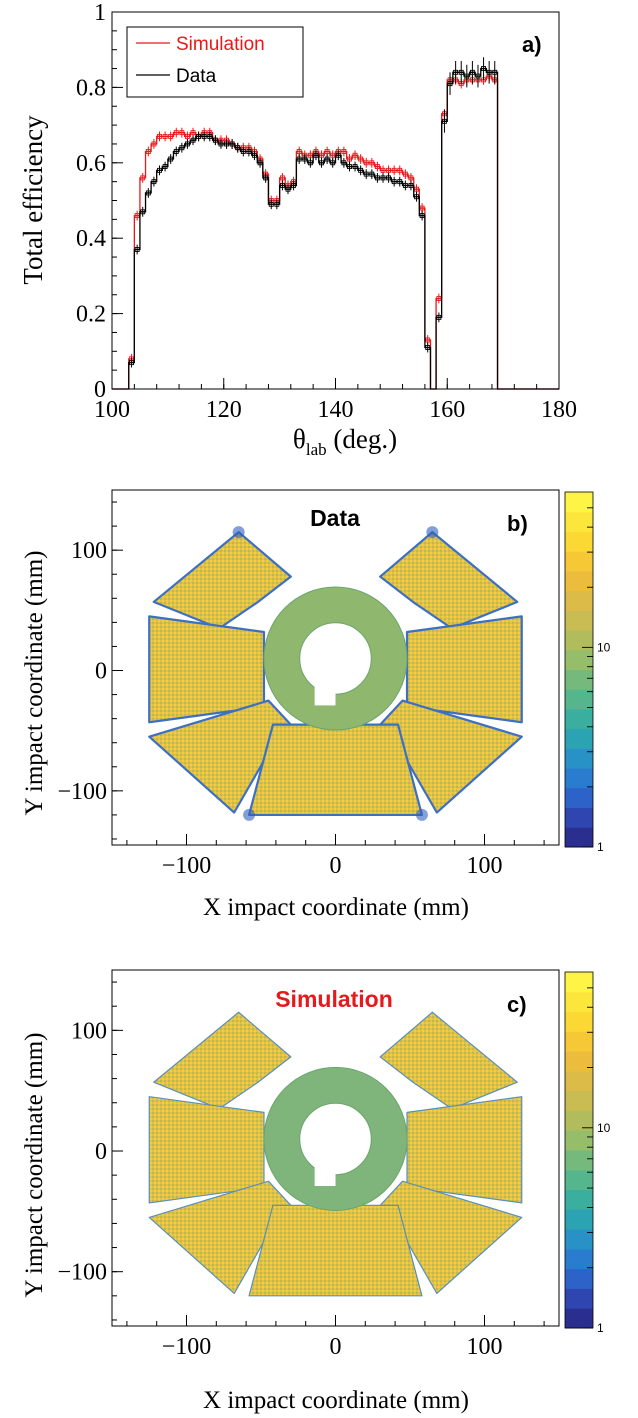 Image resolution: width=638 pixels, height=1418 pixels. What do you see at coordinates (91, 164) in the screenshot?
I see `y-tick-label: 0.6` at bounding box center [91, 164].